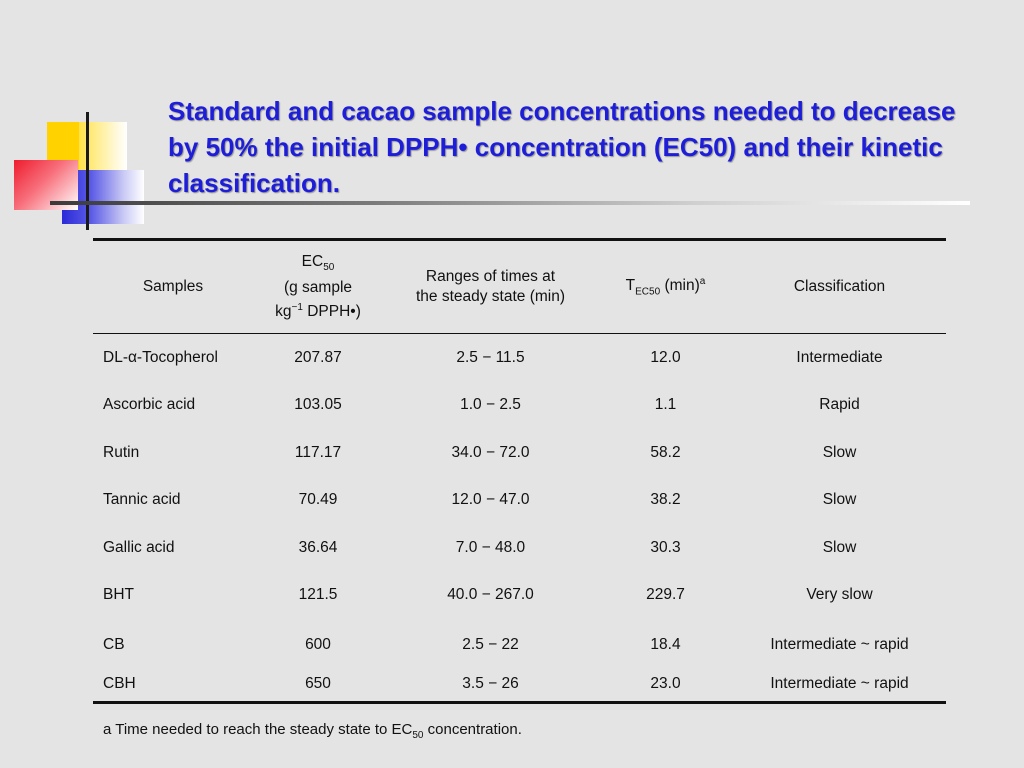 Image resolution: width=1024 pixels, height=768 pixels. I want to click on cell-ec50: 117.17, so click(318, 452).